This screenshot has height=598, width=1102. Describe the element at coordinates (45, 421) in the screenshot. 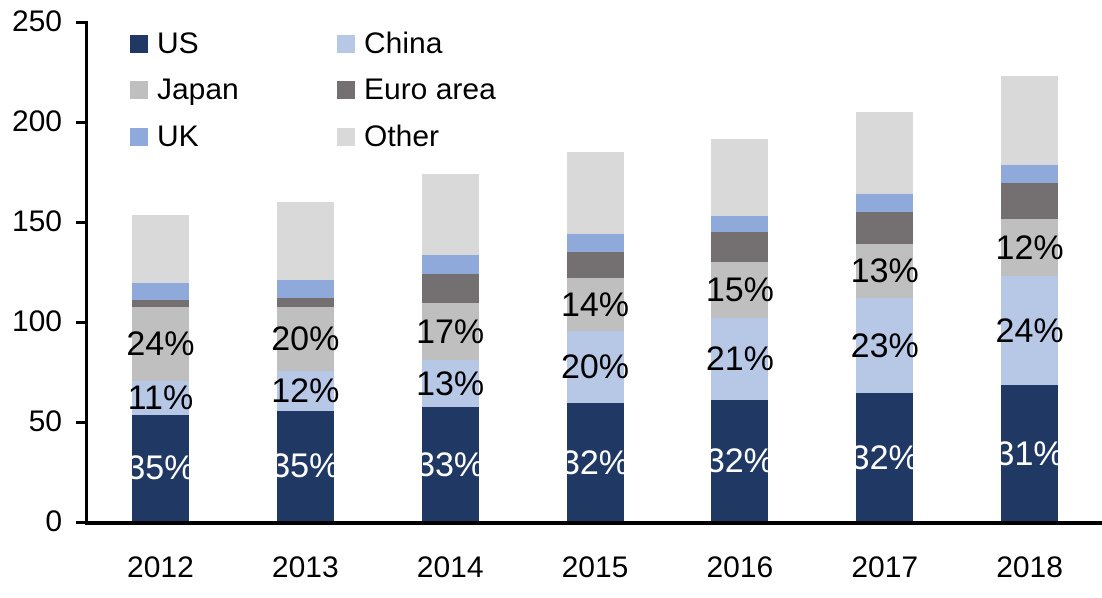

I see `y-axis-tick-label: 50` at that location.